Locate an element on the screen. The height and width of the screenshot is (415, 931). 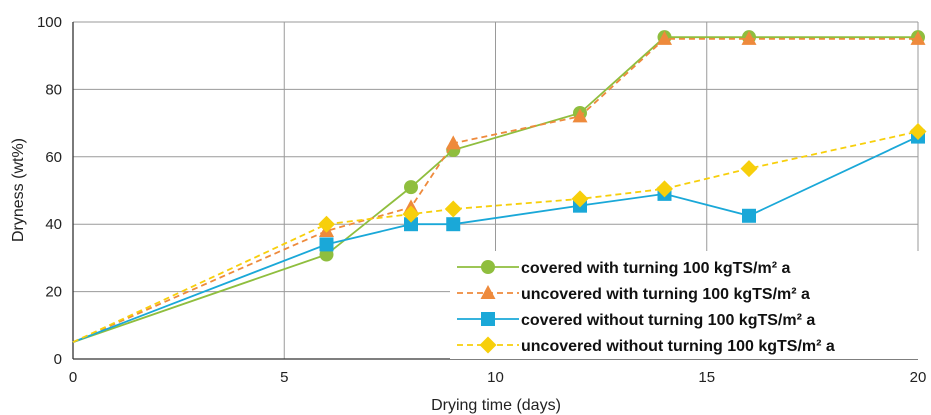
legend-item: covered with turning 100 kgTS/m² a is located at coordinates (623, 268).